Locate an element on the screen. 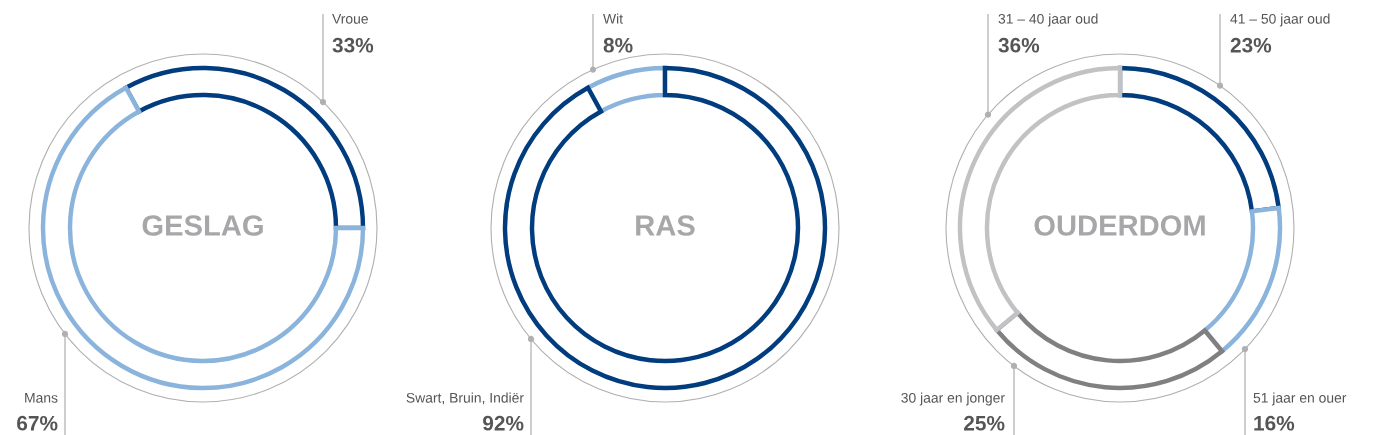 The image size is (1373, 435). data-label: 16% is located at coordinates (1274, 423).